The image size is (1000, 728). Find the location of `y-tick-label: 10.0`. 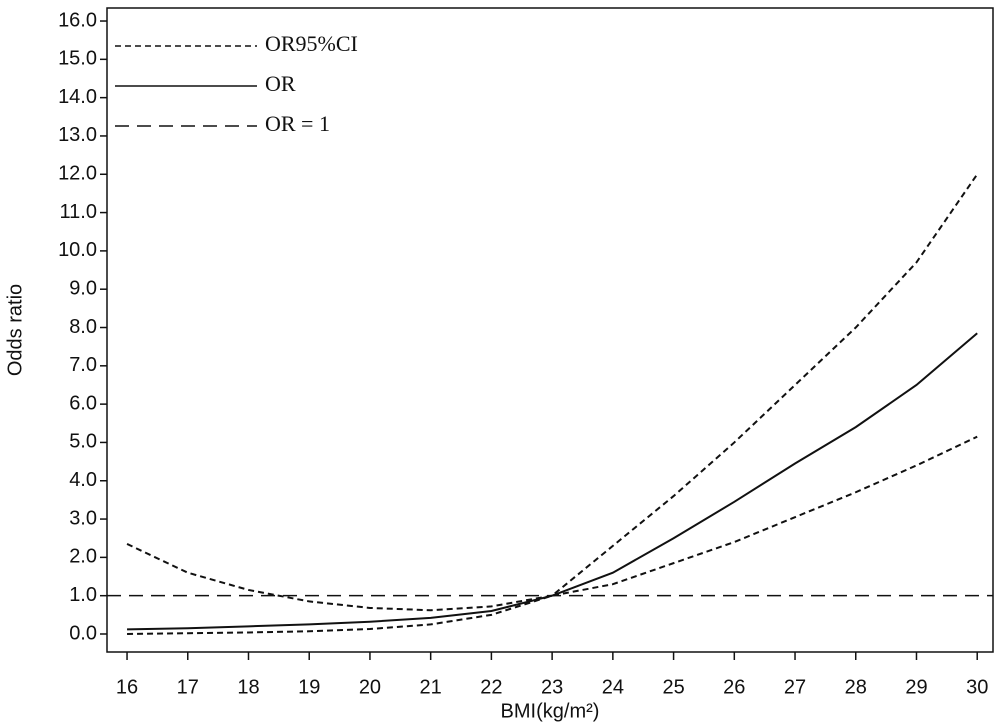

y-tick-label: 10.0 is located at coordinates (77, 250).